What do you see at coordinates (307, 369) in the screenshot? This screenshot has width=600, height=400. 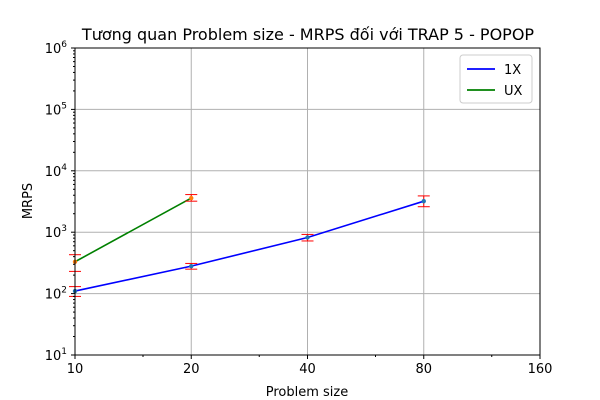 I see `x-tick-label: 40` at bounding box center [307, 369].